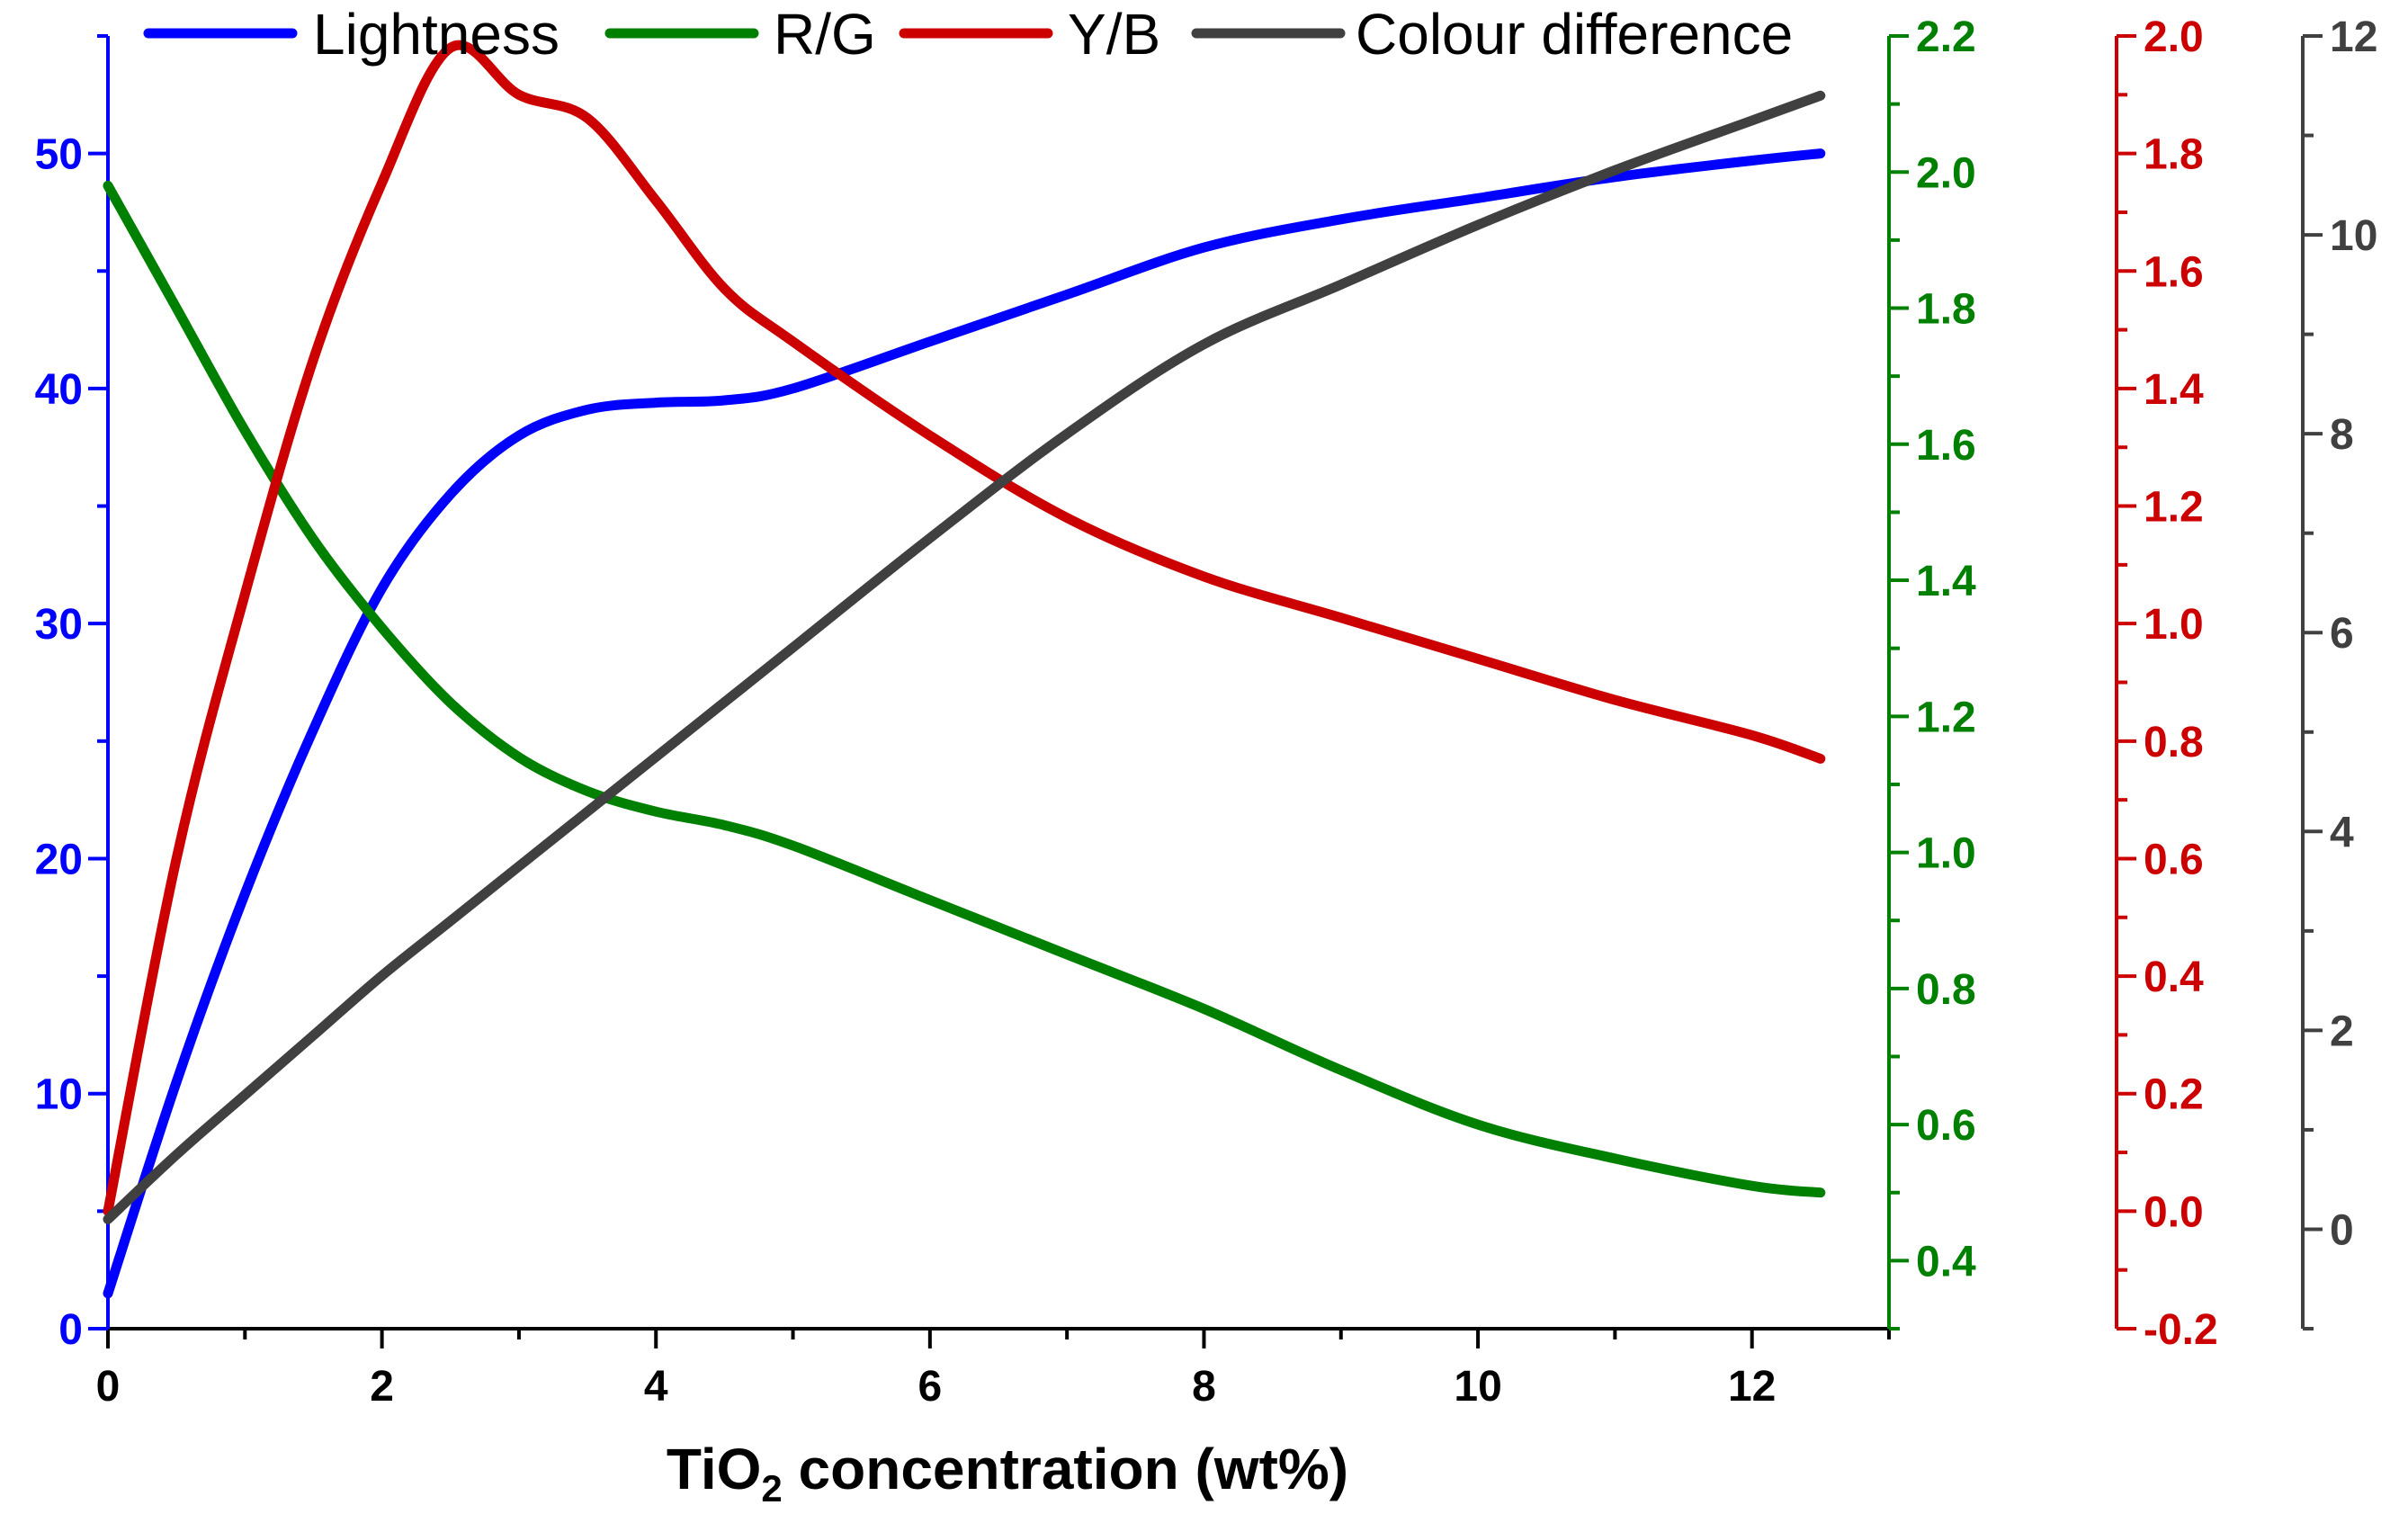 The width and height of the screenshot is (2408, 1523). Describe the element at coordinates (1204, 1387) in the screenshot. I see `x-tick-label: 8` at that location.